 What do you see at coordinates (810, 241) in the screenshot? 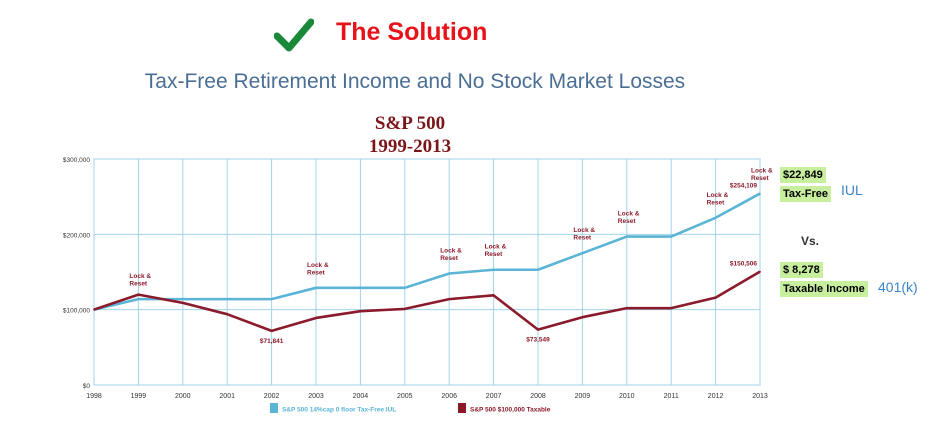
I see `vs-label: Vs.` at bounding box center [810, 241].